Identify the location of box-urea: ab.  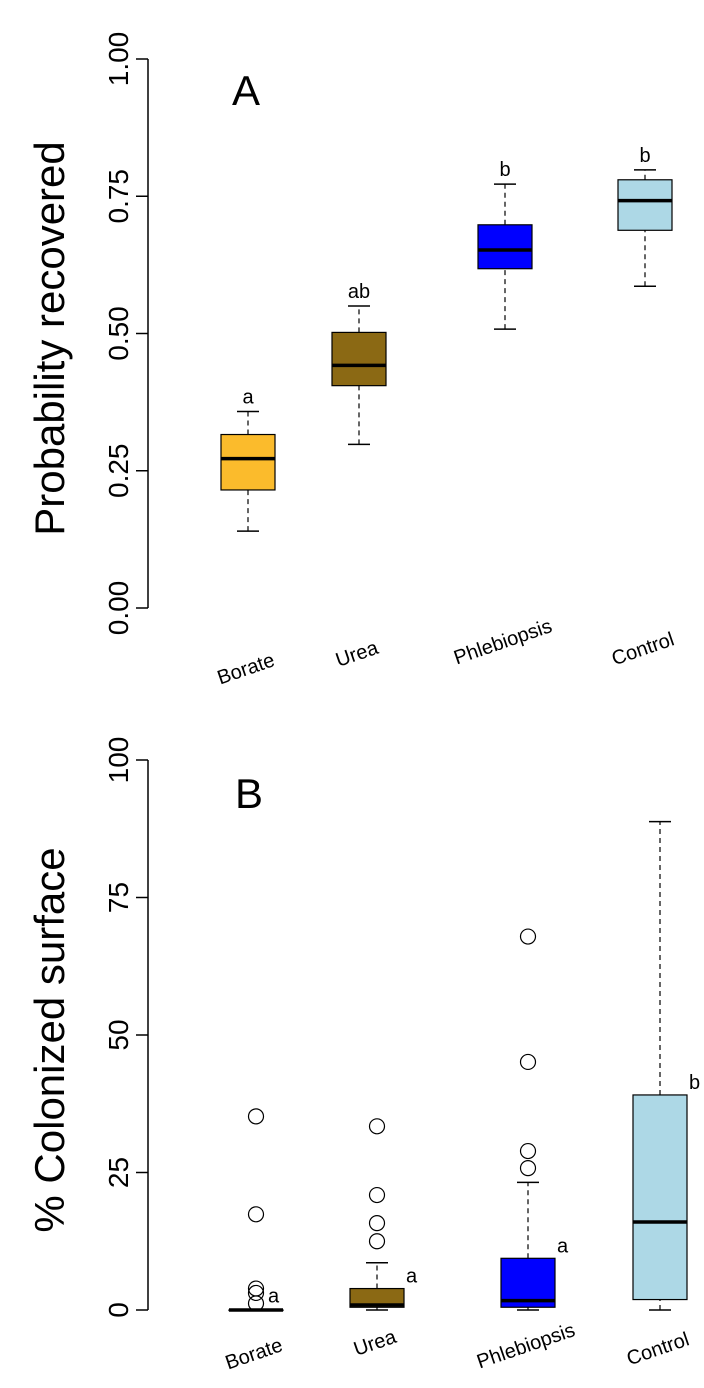
(359, 363).